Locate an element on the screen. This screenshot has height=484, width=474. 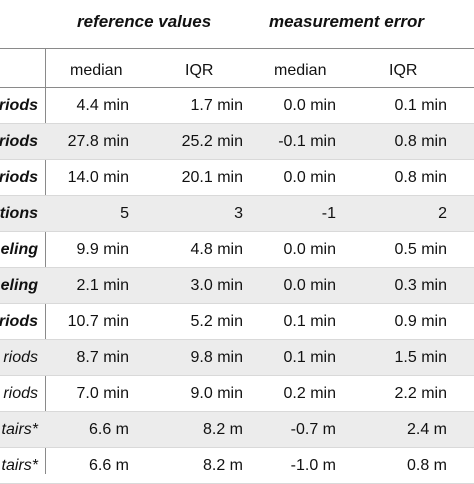
err-median-cell: -0.1 min is located at coordinates (307, 141).